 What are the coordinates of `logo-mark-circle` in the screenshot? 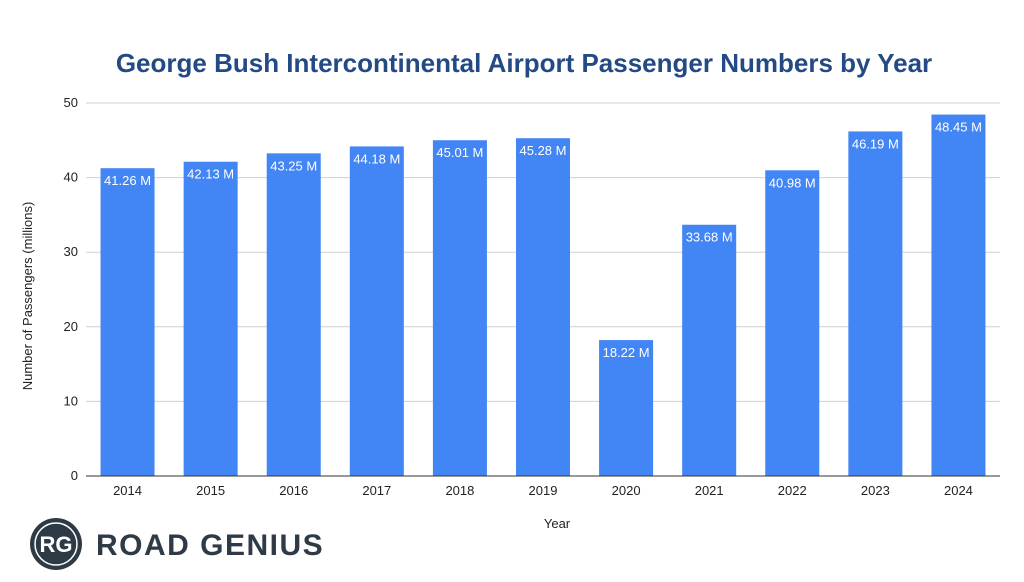 It's located at (56, 544).